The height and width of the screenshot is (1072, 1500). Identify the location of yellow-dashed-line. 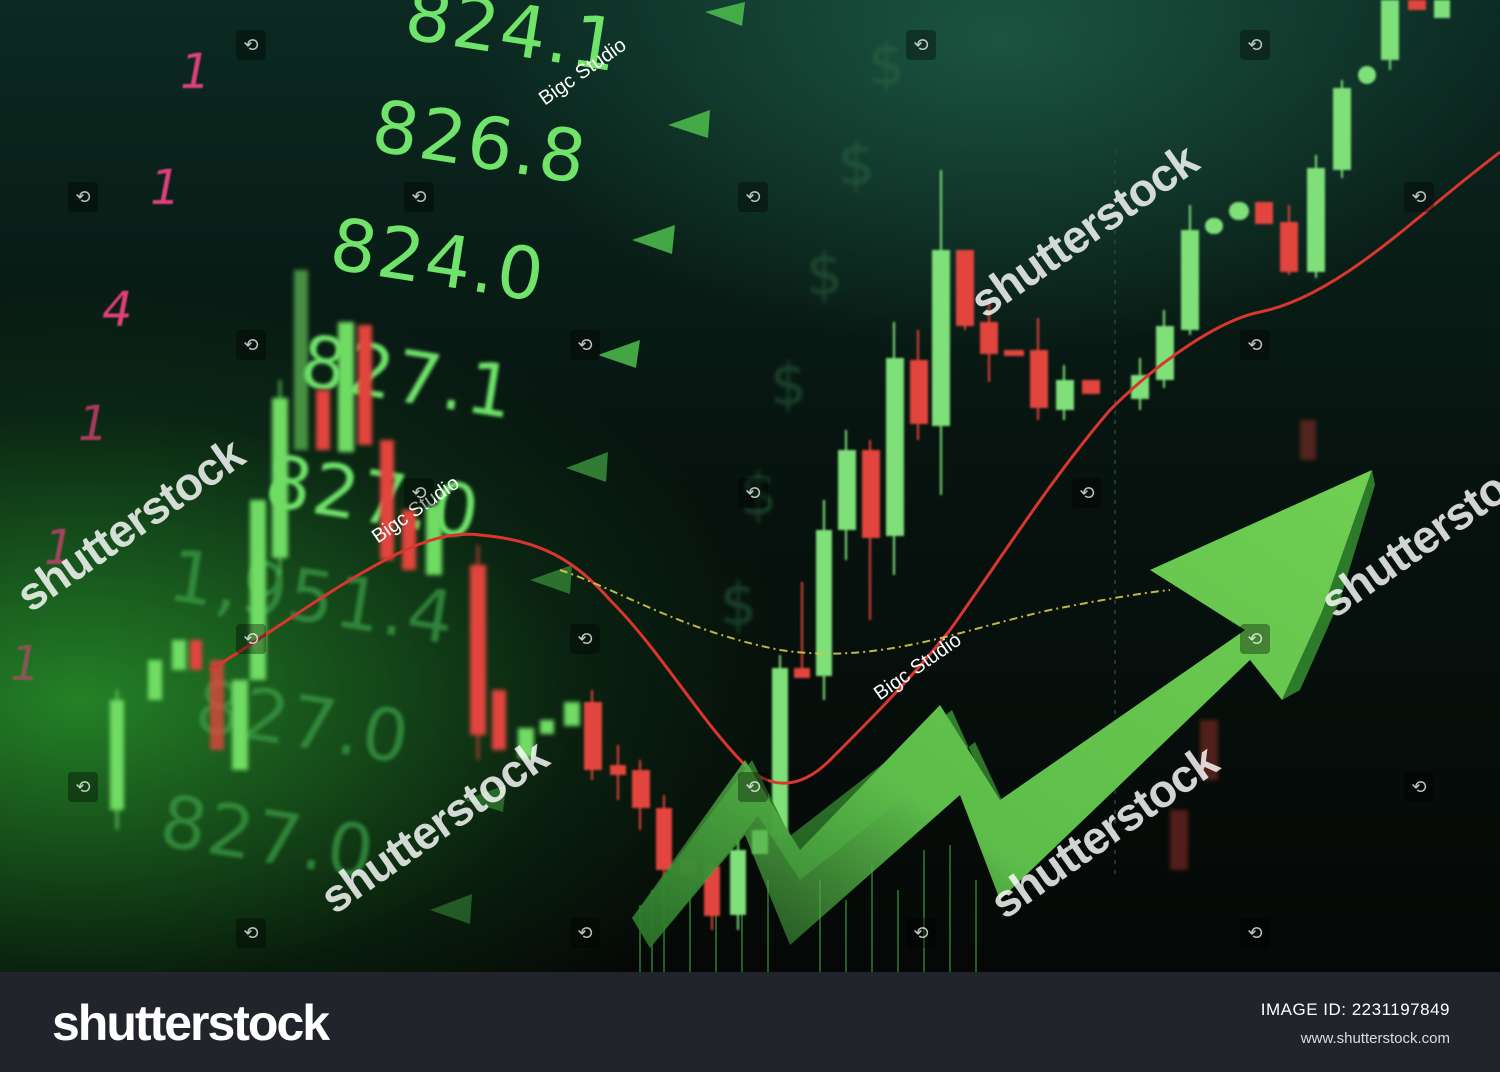
(865, 612).